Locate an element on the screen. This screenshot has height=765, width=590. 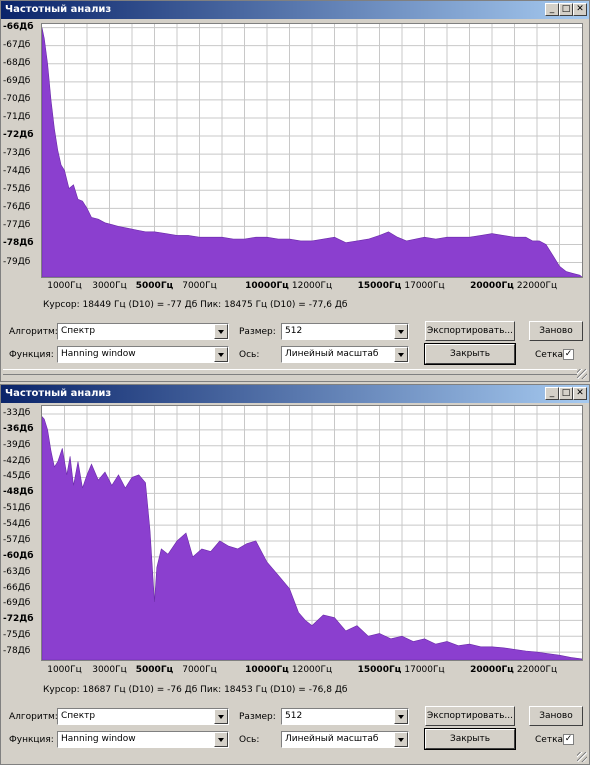
y-tick-label: -78Дб is located at coordinates (18, 243).